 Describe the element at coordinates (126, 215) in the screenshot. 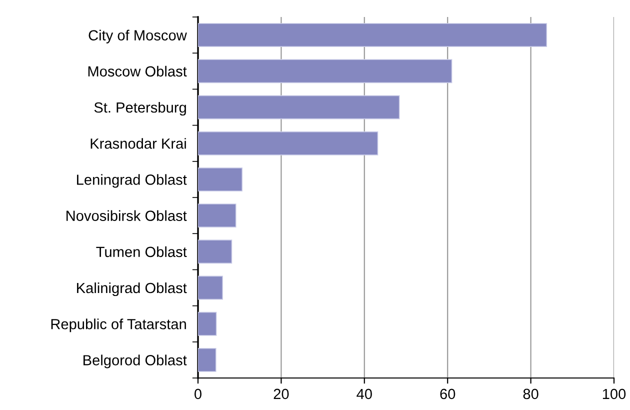

I see `y-tick-label: Novosibirsk Oblast` at that location.